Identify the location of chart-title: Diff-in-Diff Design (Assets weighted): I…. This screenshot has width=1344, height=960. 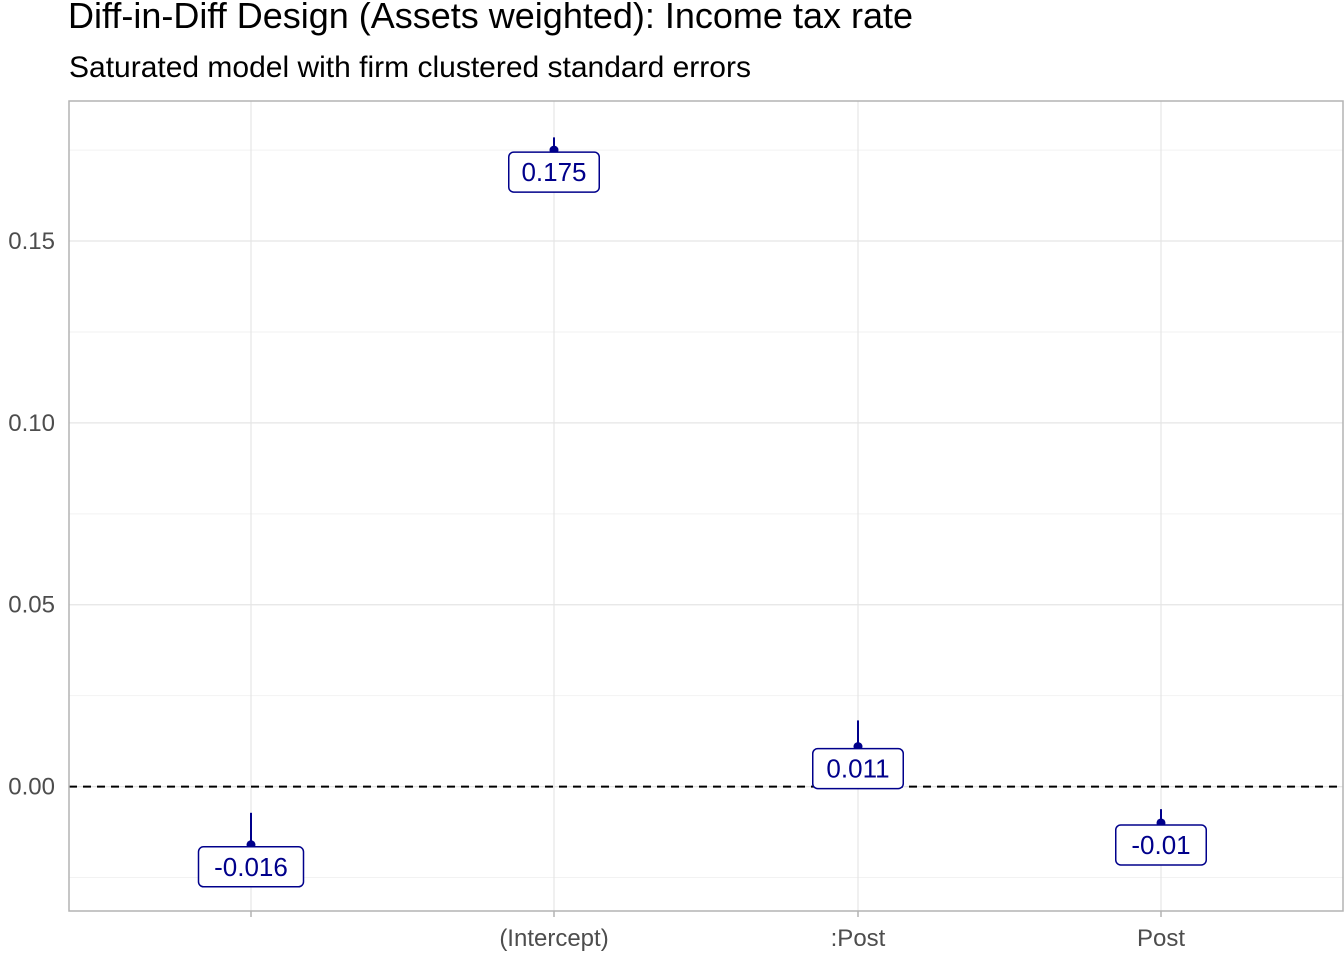
(490, 18).